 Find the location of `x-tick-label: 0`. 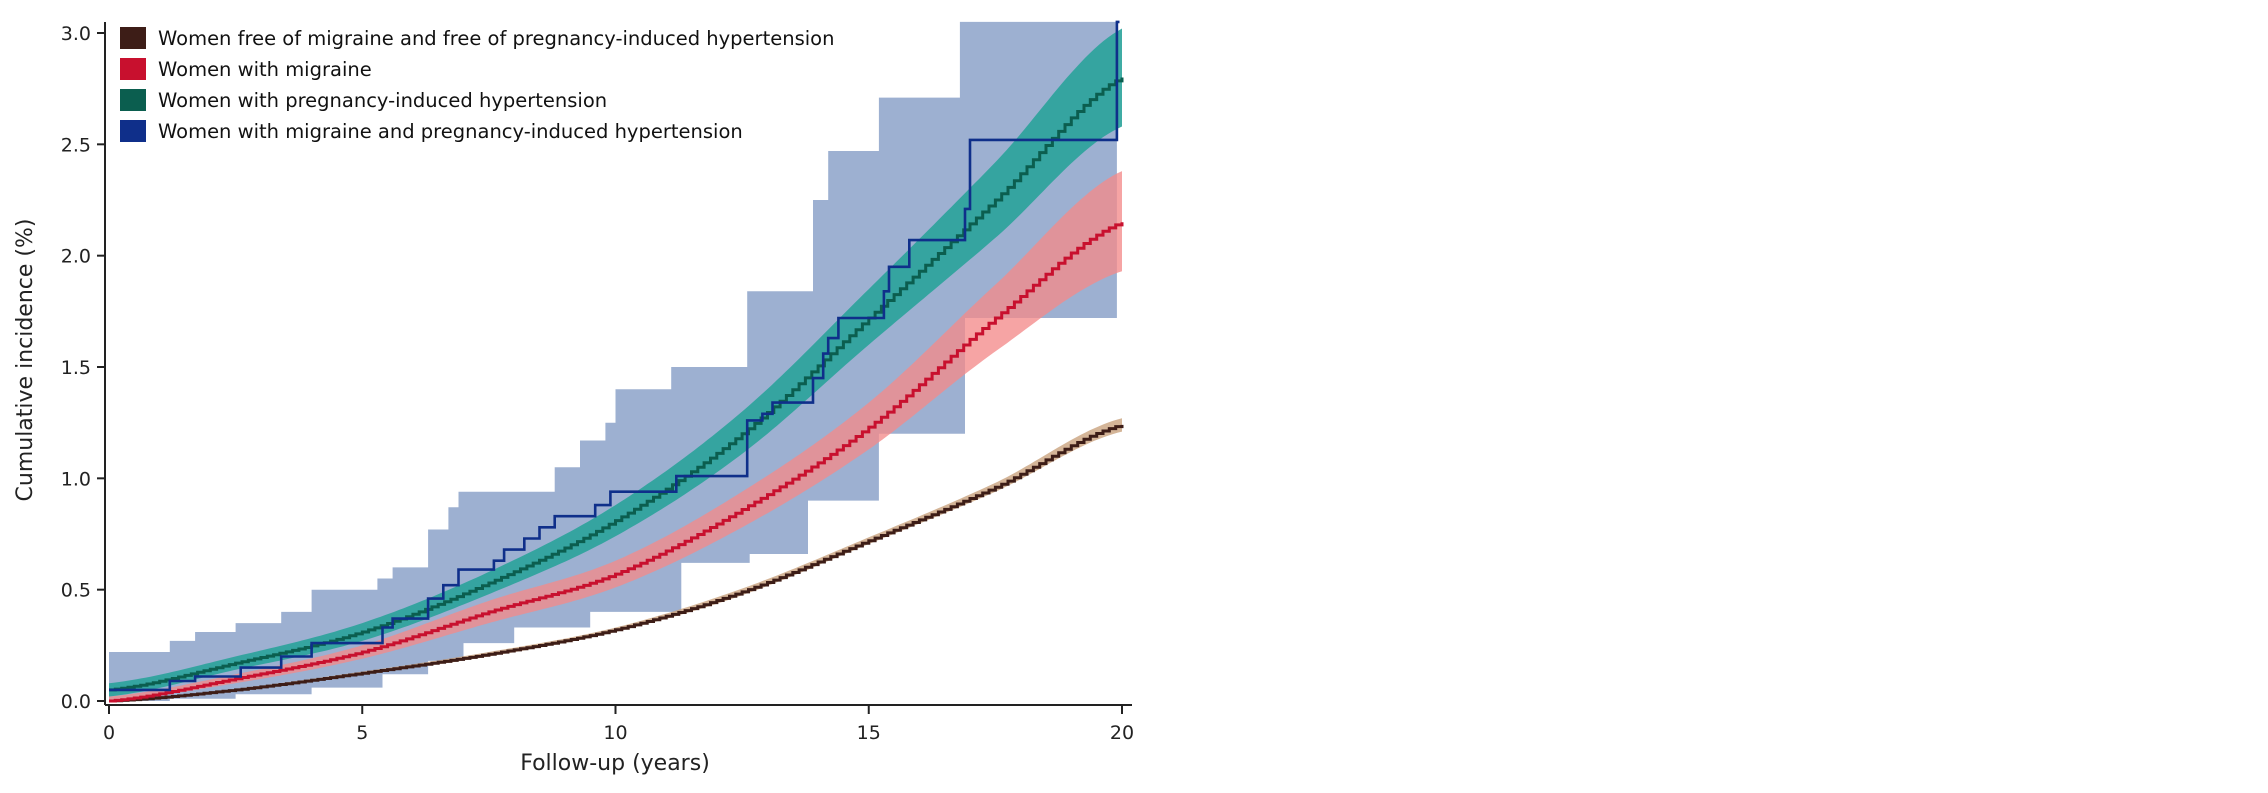

x-tick-label: 0 is located at coordinates (109, 733).